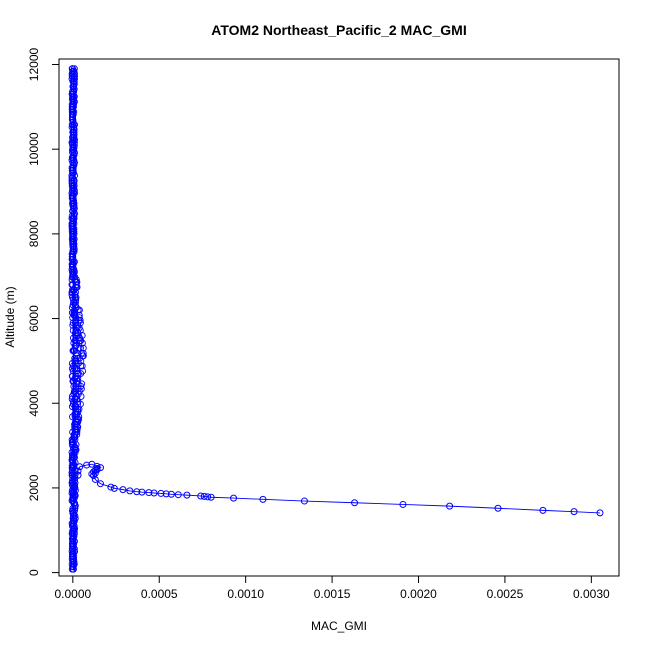 The height and width of the screenshot is (650, 650). What do you see at coordinates (34, 403) in the screenshot?
I see `y-tick-label: 4000` at bounding box center [34, 403].